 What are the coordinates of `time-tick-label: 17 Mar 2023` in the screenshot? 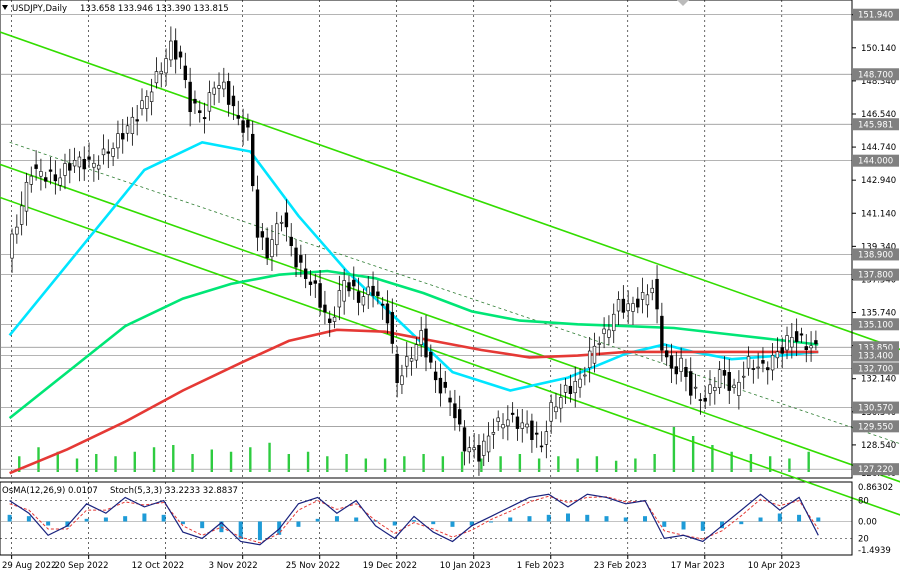 It's located at (698, 566).